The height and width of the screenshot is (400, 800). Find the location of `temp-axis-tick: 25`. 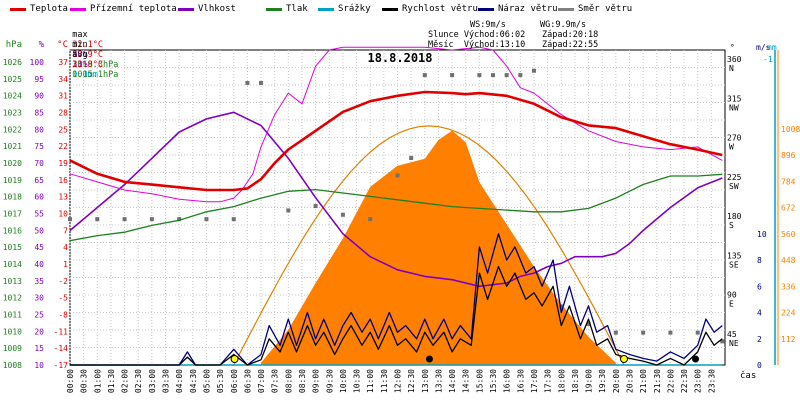

temp-axis-tick: 25 is located at coordinates (63, 129).